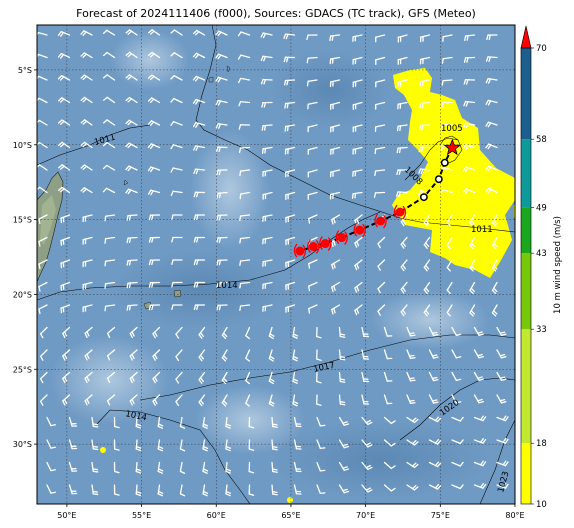 This screenshot has height=528, width=574. I want to click on colorbar-label: 10 m wind speed (m/s), so click(558, 265).